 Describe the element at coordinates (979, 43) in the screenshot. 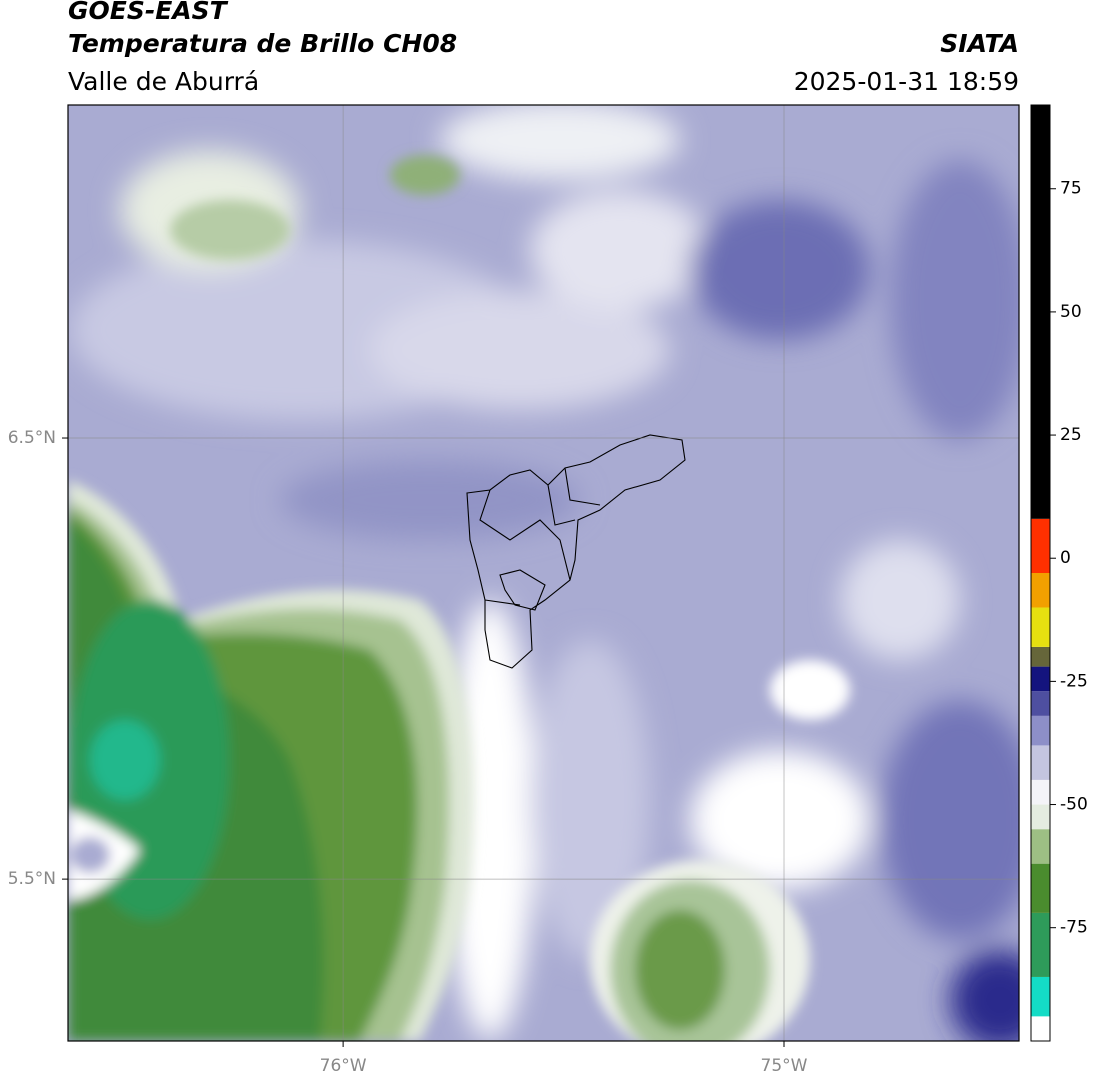

I see `source: SIATA` at that location.